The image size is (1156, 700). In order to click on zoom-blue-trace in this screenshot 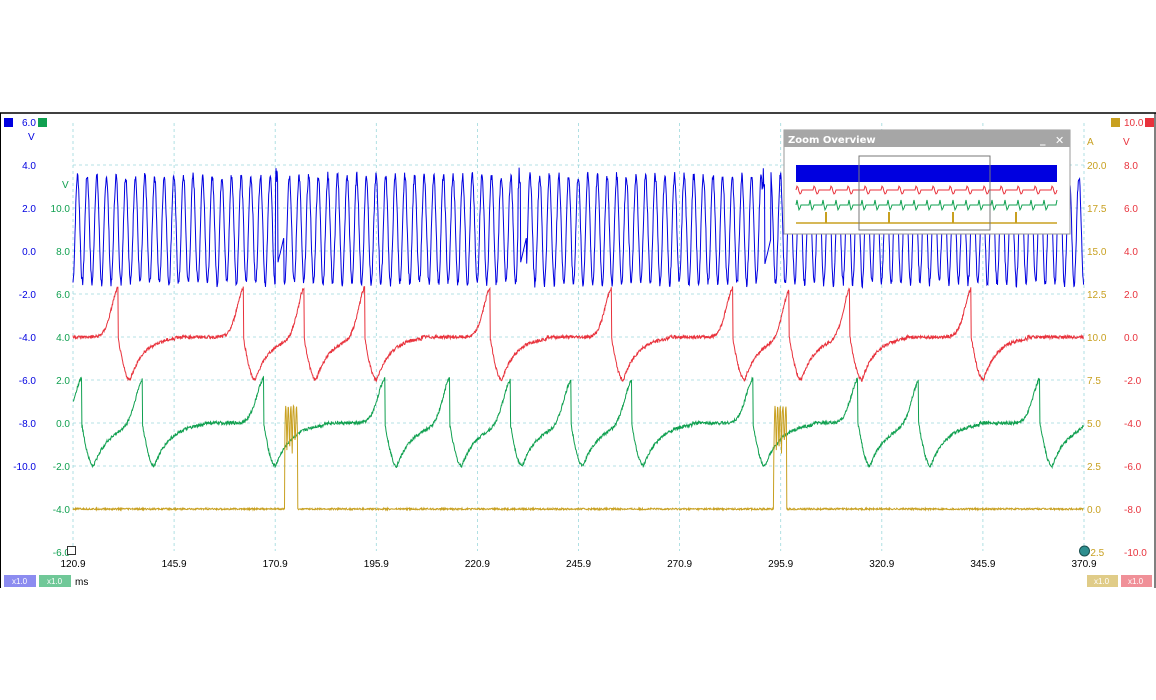, I will do `click(926, 173)`.